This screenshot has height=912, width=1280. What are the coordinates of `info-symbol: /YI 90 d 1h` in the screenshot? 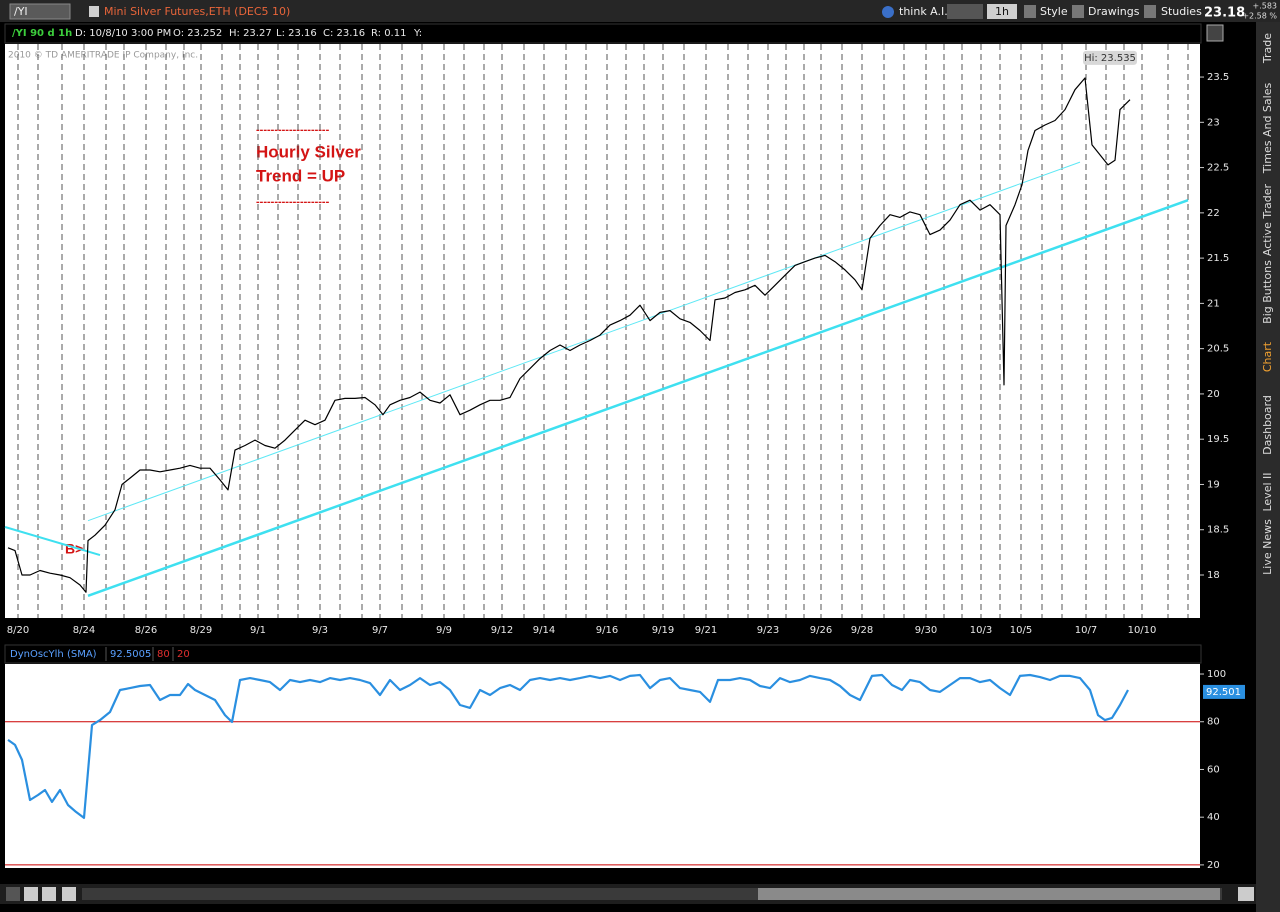 It's located at (42, 33).